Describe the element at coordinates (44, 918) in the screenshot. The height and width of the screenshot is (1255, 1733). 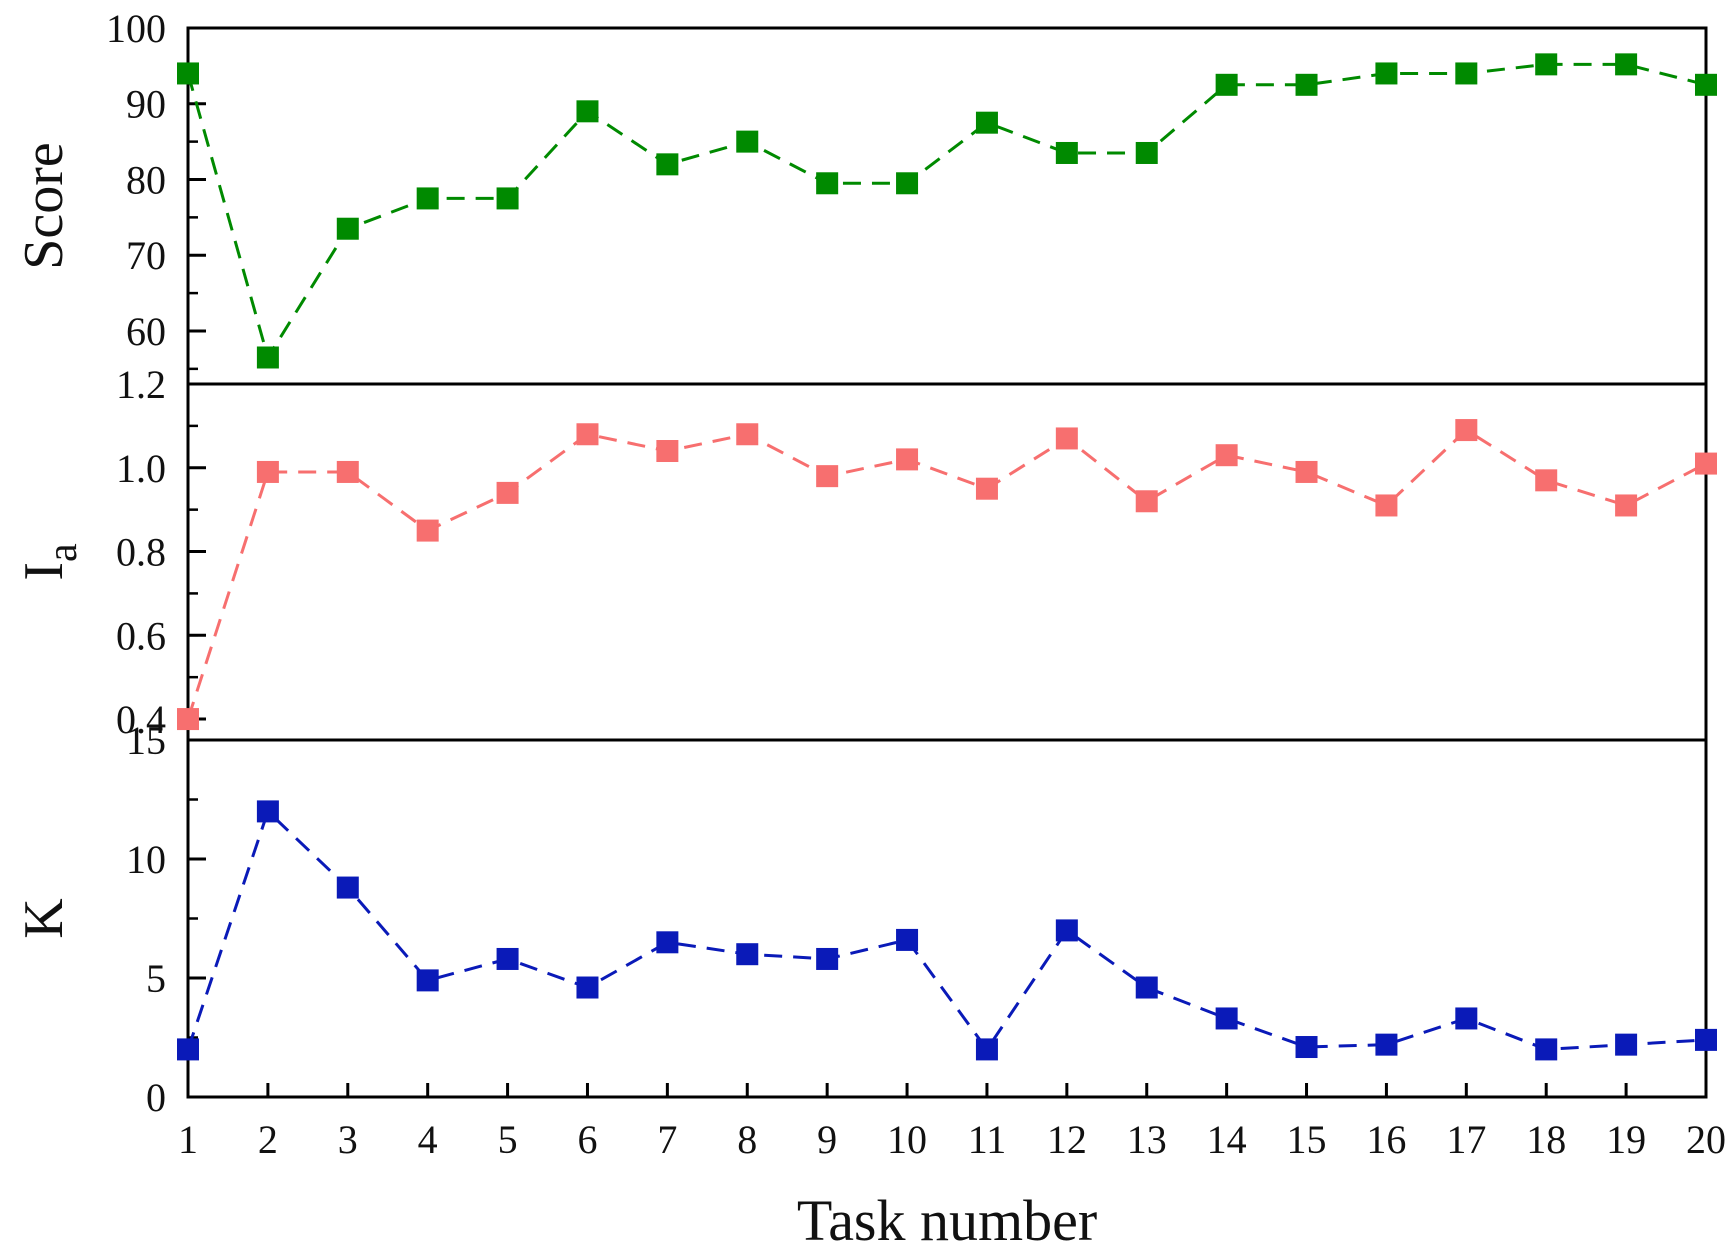
I see `y-axis-title: K` at that location.